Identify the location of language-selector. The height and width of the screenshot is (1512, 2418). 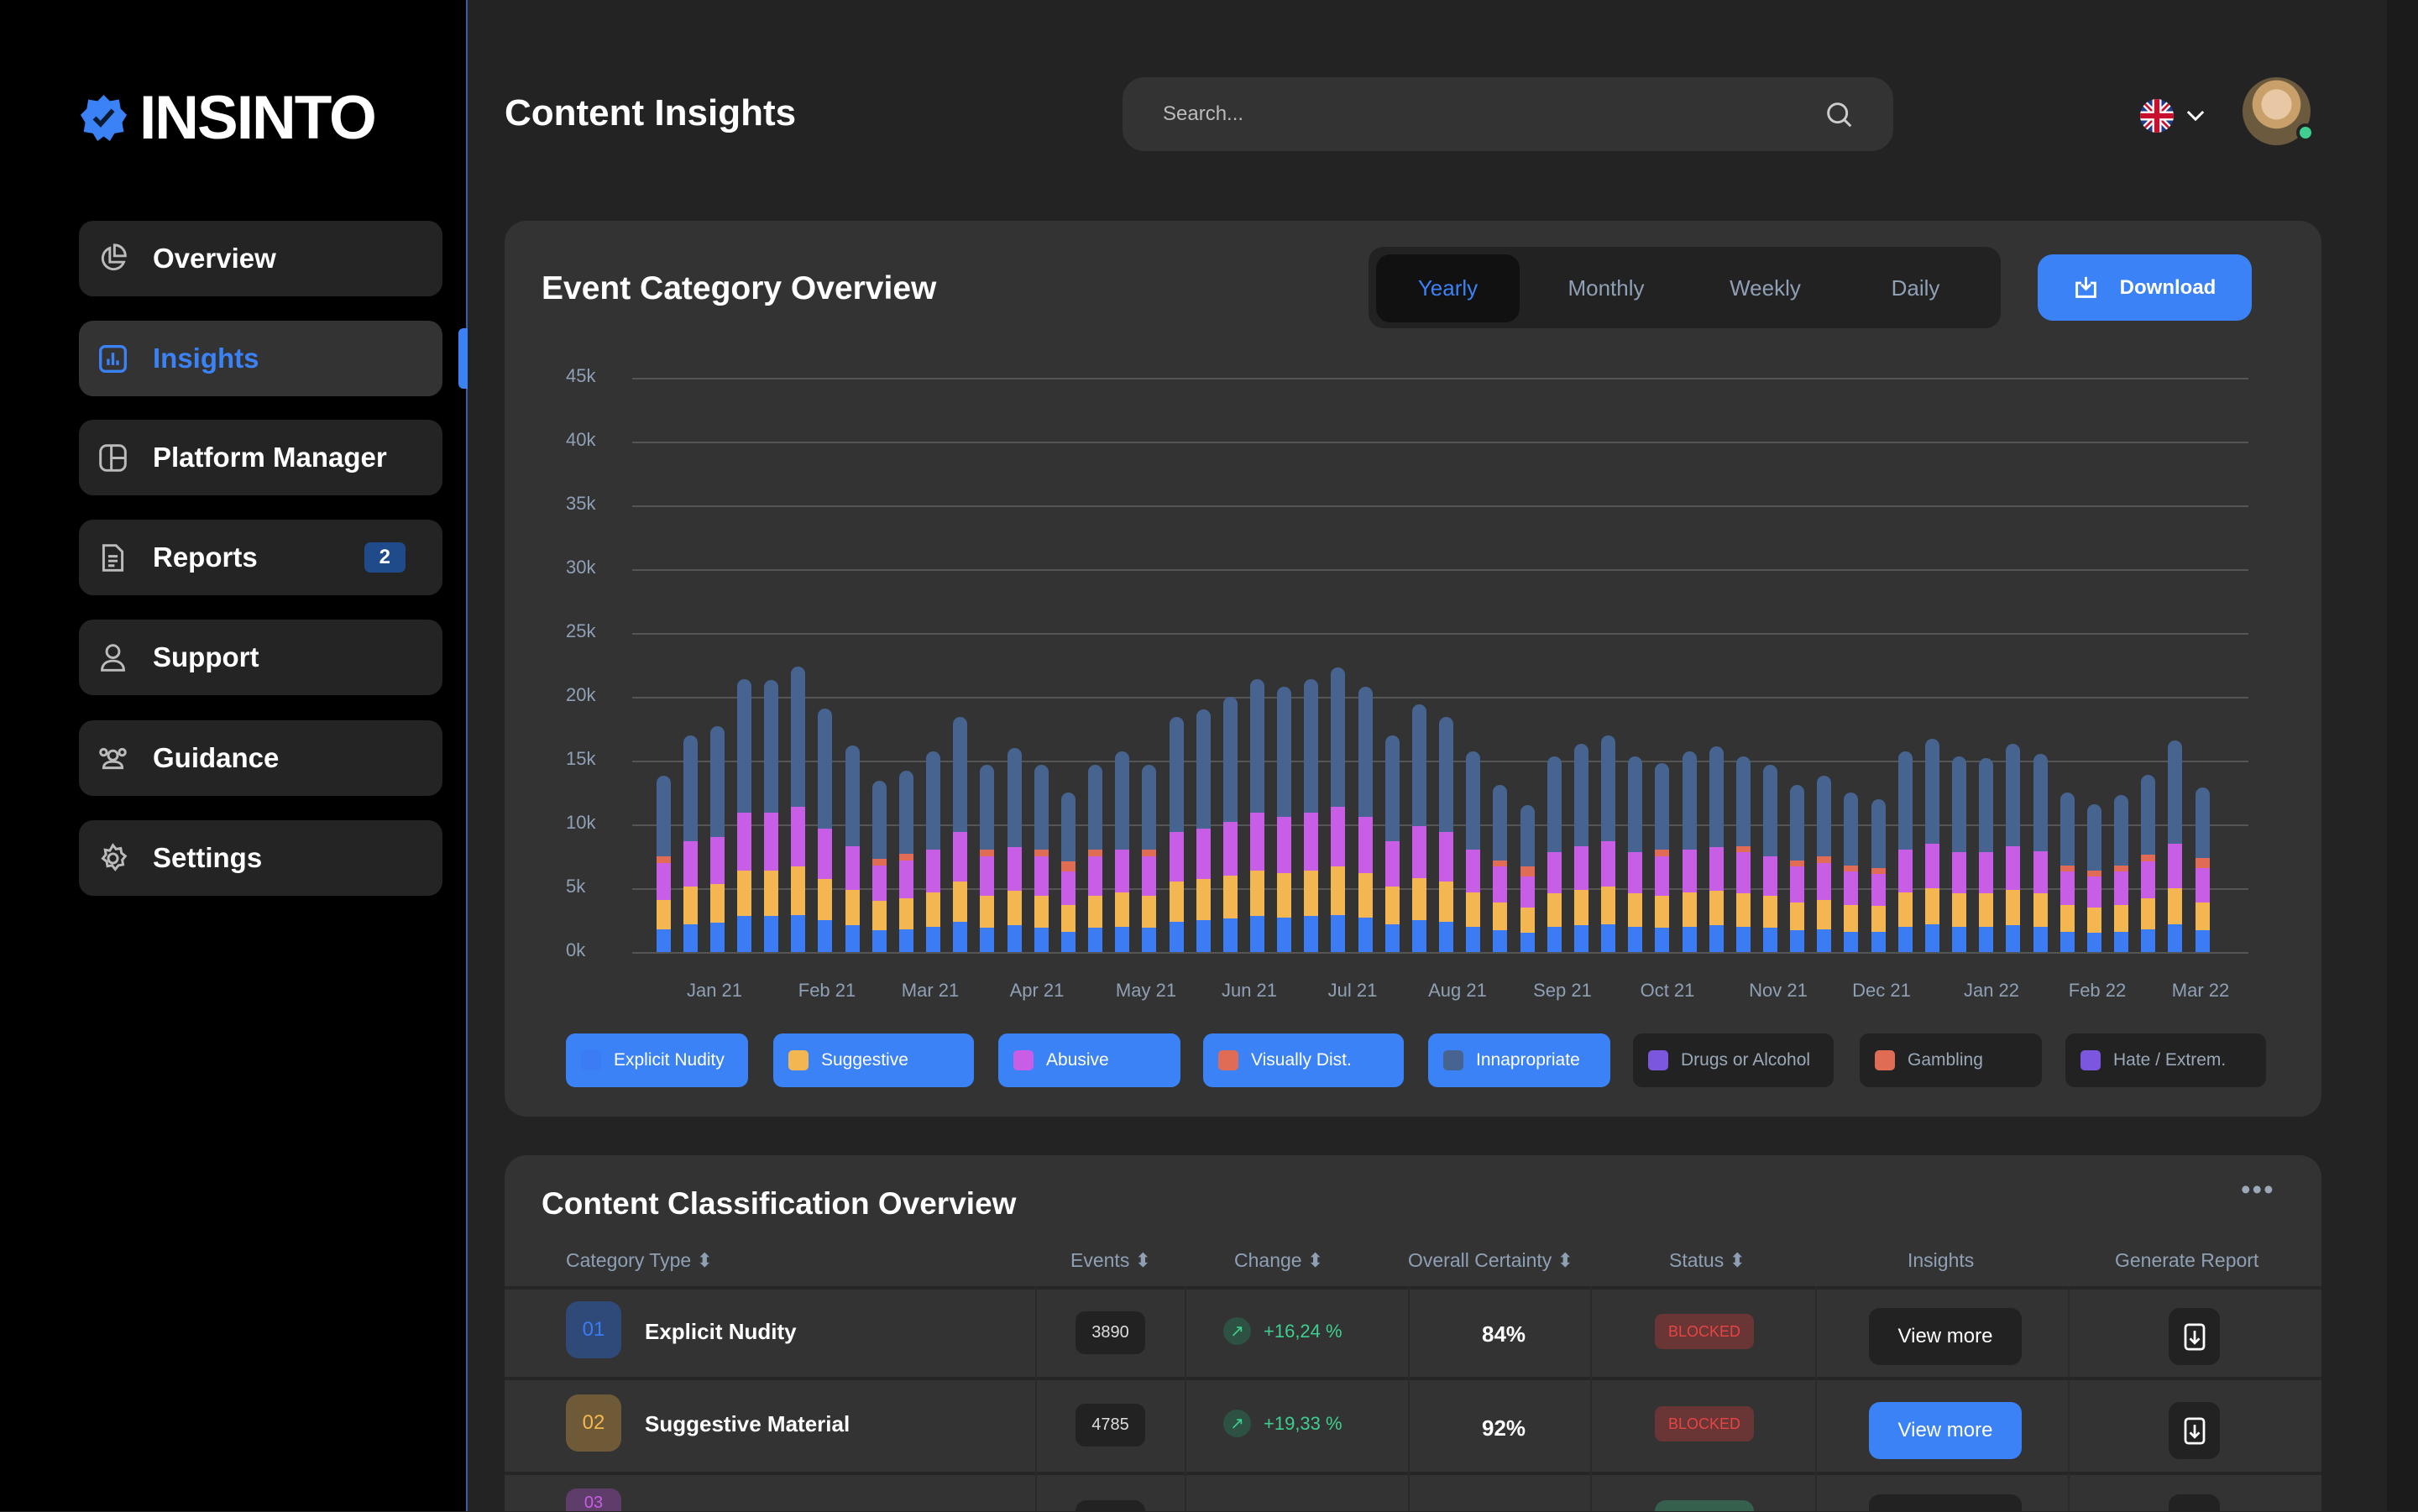
(2172, 116).